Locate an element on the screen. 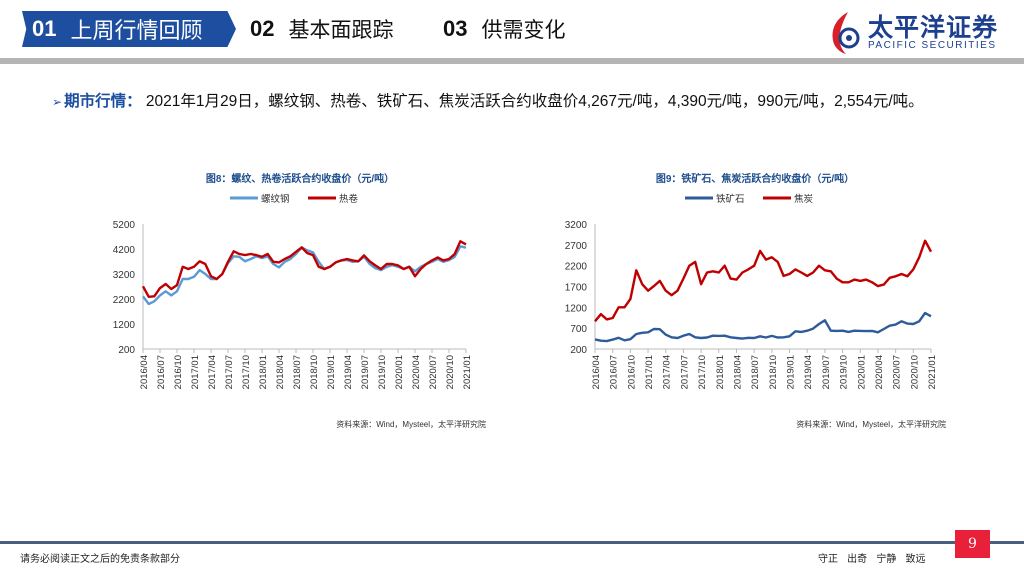  series-line-铁矿石 is located at coordinates (763, 327).